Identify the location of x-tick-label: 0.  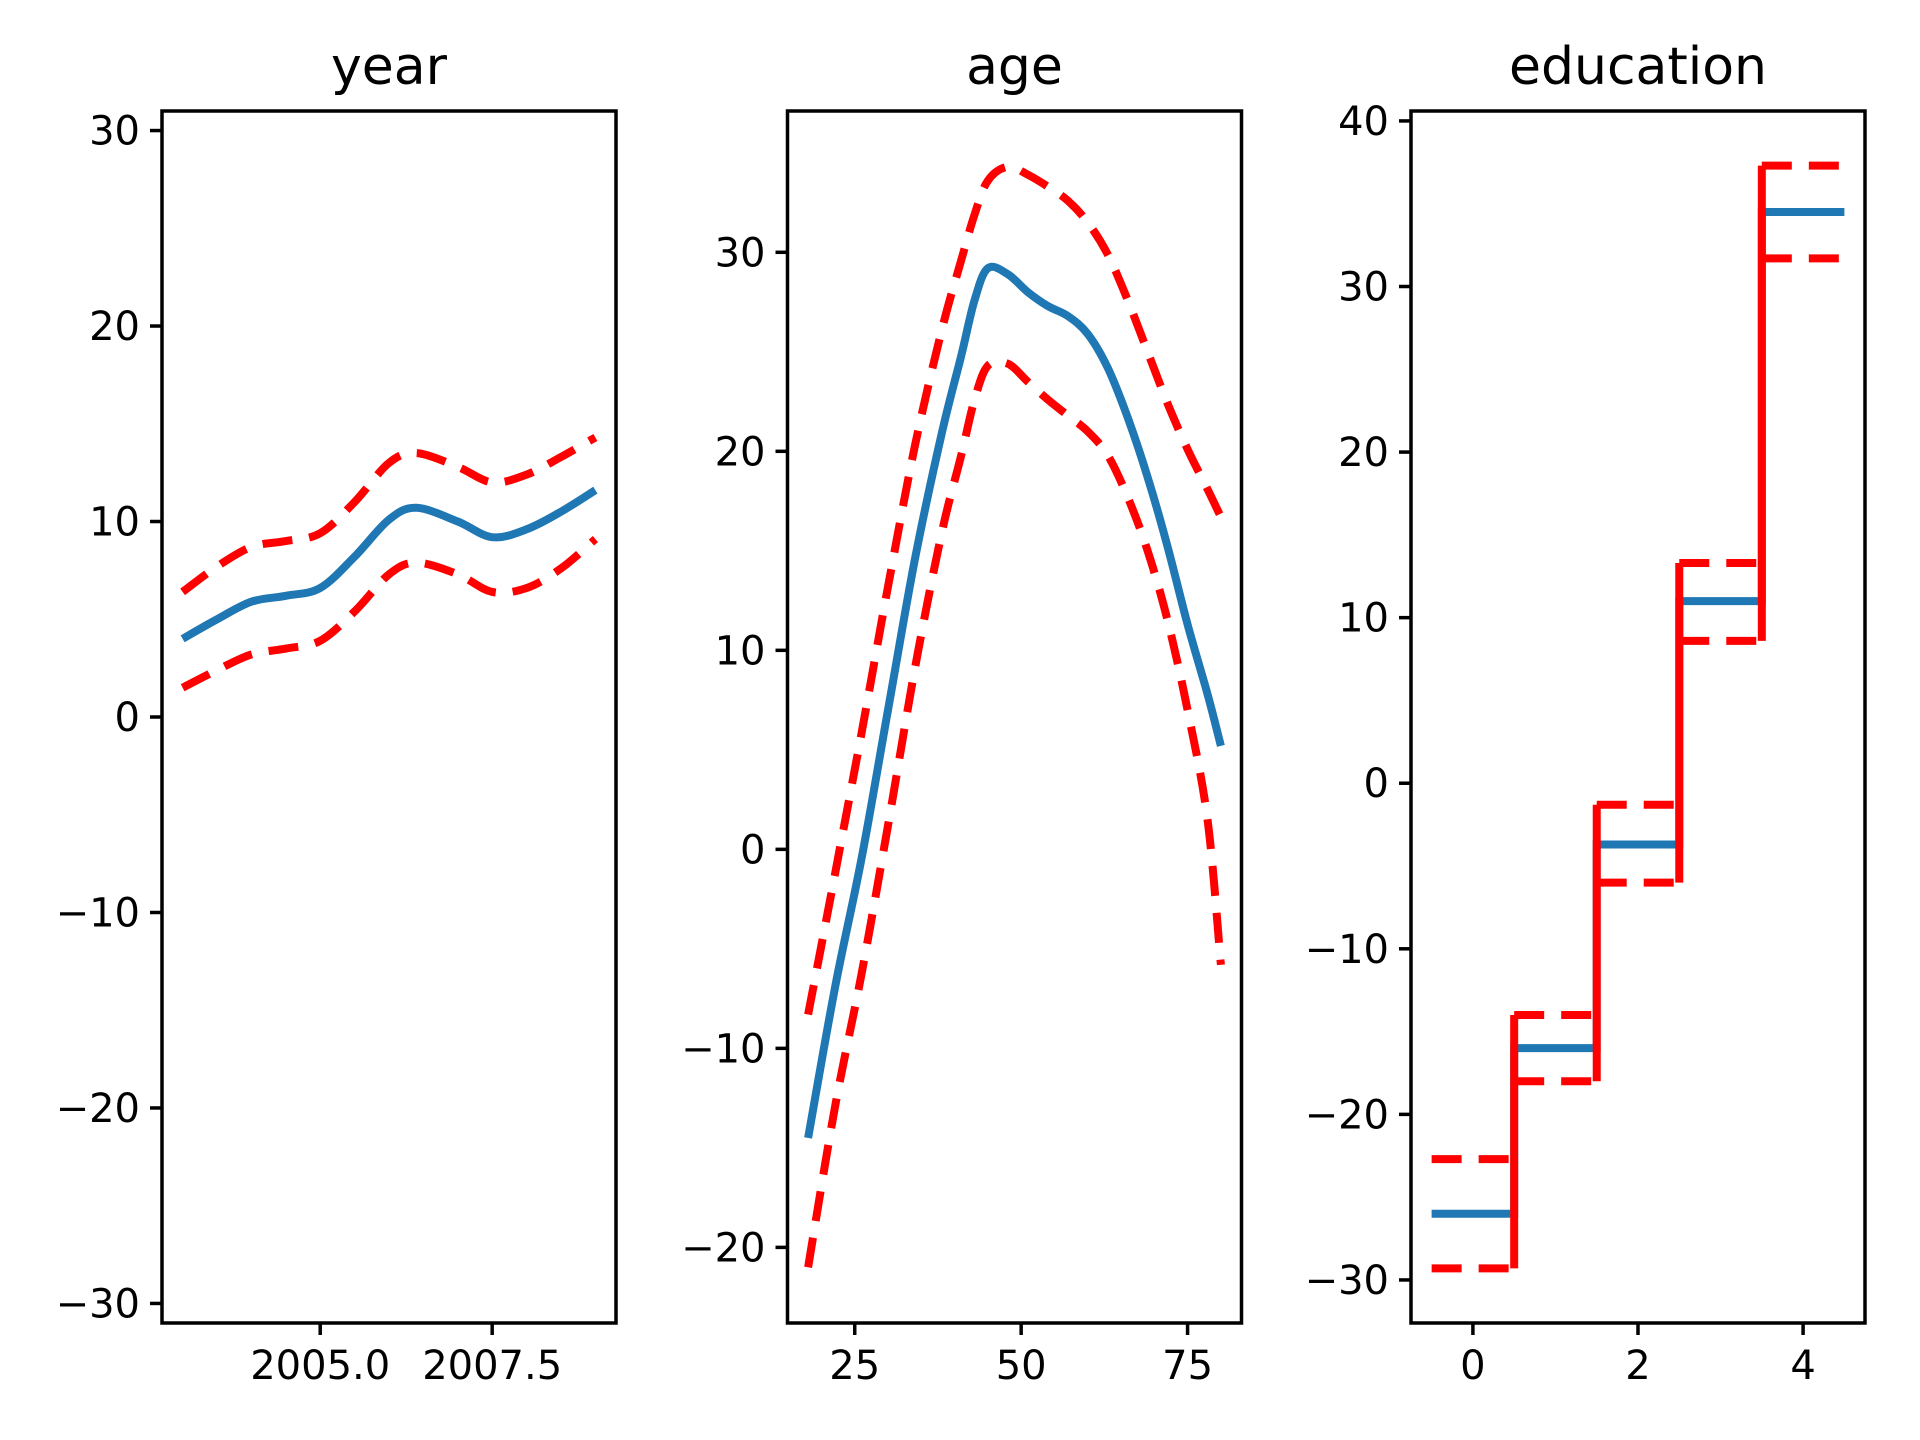
(1472, 1366).